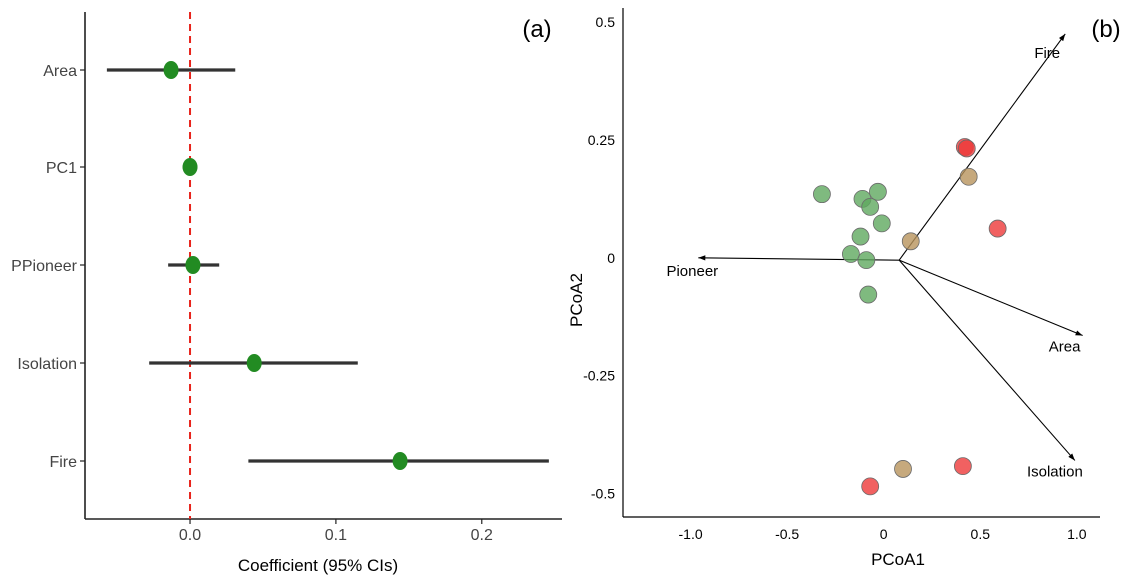  I want to click on vector-label: Pioneer, so click(692, 271).